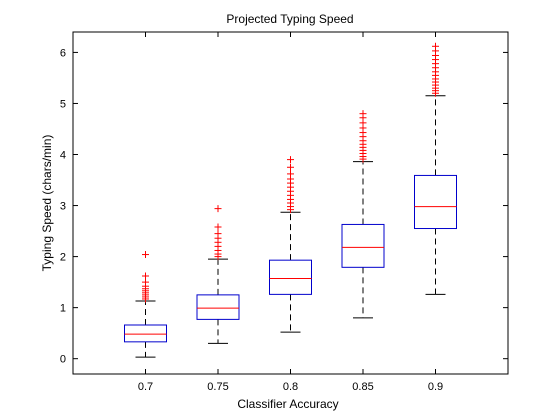  What do you see at coordinates (63, 360) in the screenshot?
I see `y-tick-label: 0` at bounding box center [63, 360].